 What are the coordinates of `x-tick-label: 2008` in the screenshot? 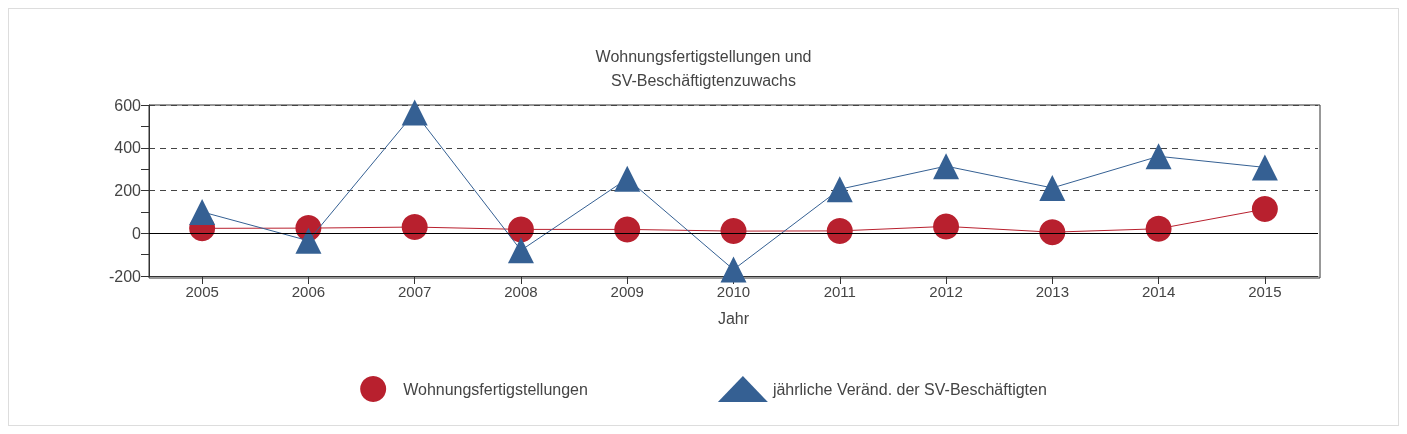 It's located at (521, 291).